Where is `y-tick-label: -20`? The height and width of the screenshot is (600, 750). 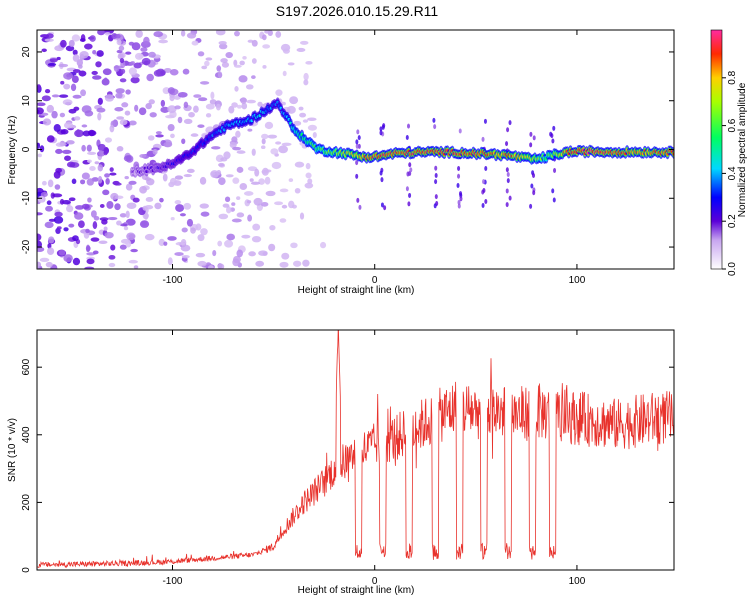 y-tick-label: -20 is located at coordinates (26, 246).